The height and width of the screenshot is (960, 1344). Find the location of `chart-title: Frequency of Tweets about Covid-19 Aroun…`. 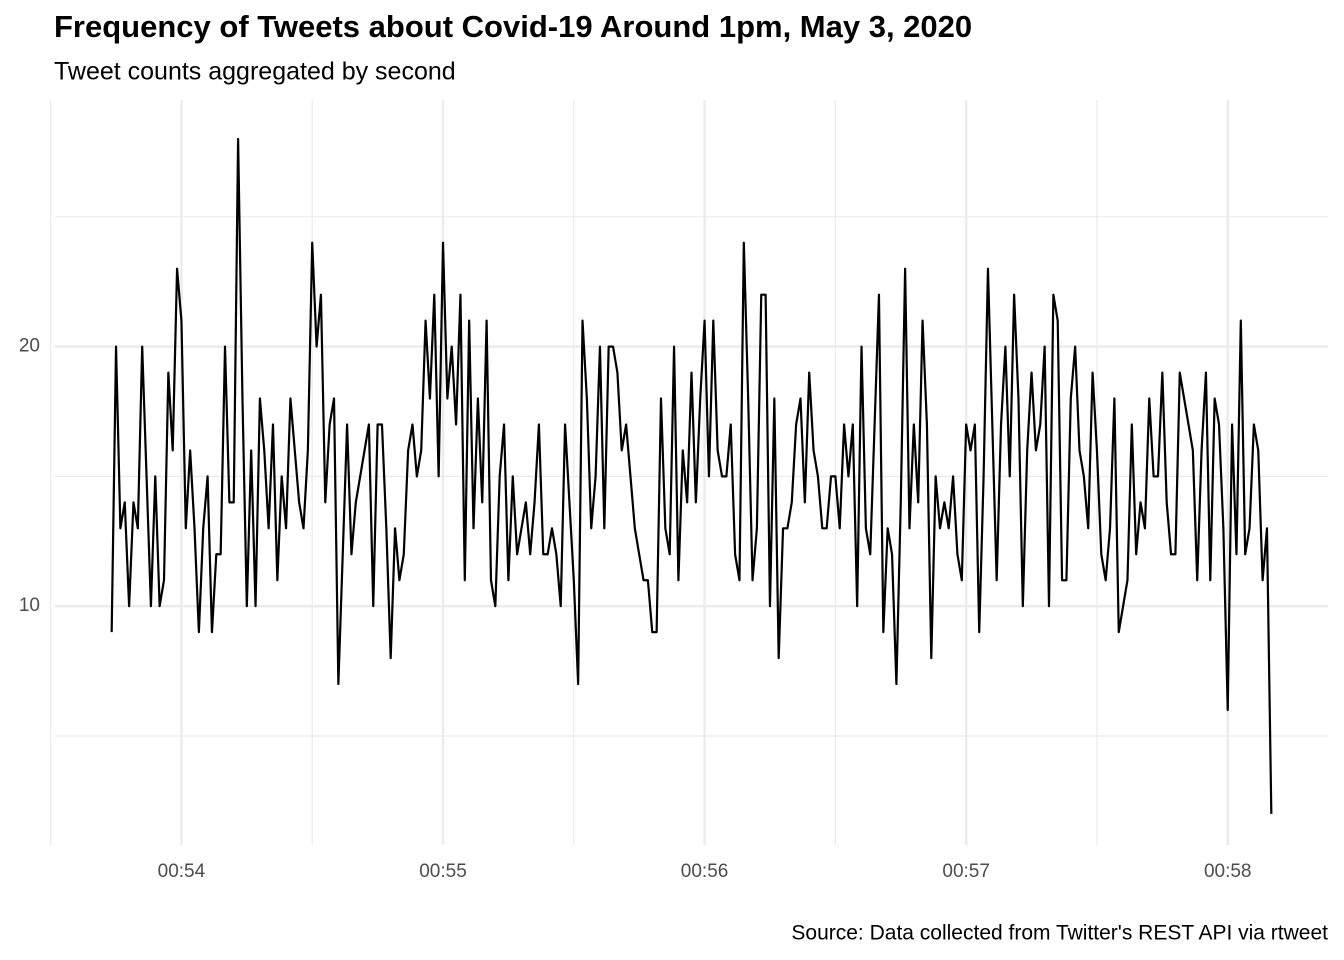

chart-title: Frequency of Tweets about Covid-19 Aroun… is located at coordinates (513, 26).